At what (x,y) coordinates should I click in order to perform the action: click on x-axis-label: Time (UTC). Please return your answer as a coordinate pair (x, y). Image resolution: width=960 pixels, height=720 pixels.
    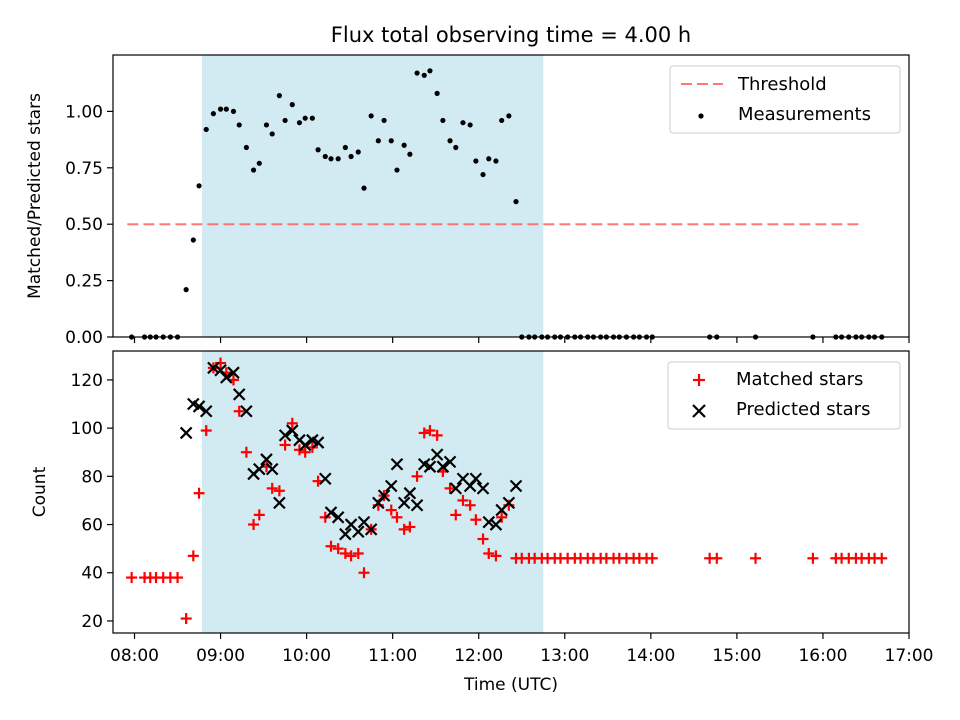
    Looking at the image, I should click on (510, 685).